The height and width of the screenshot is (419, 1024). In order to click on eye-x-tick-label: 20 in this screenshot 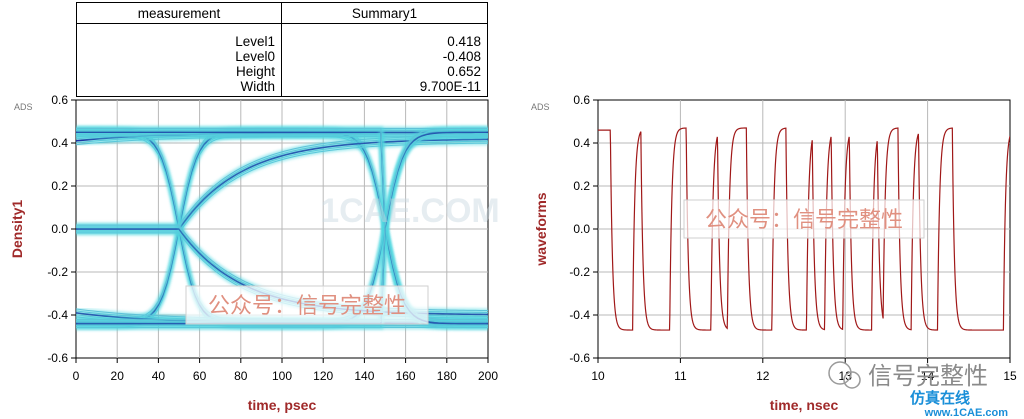, I will do `click(118, 376)`.